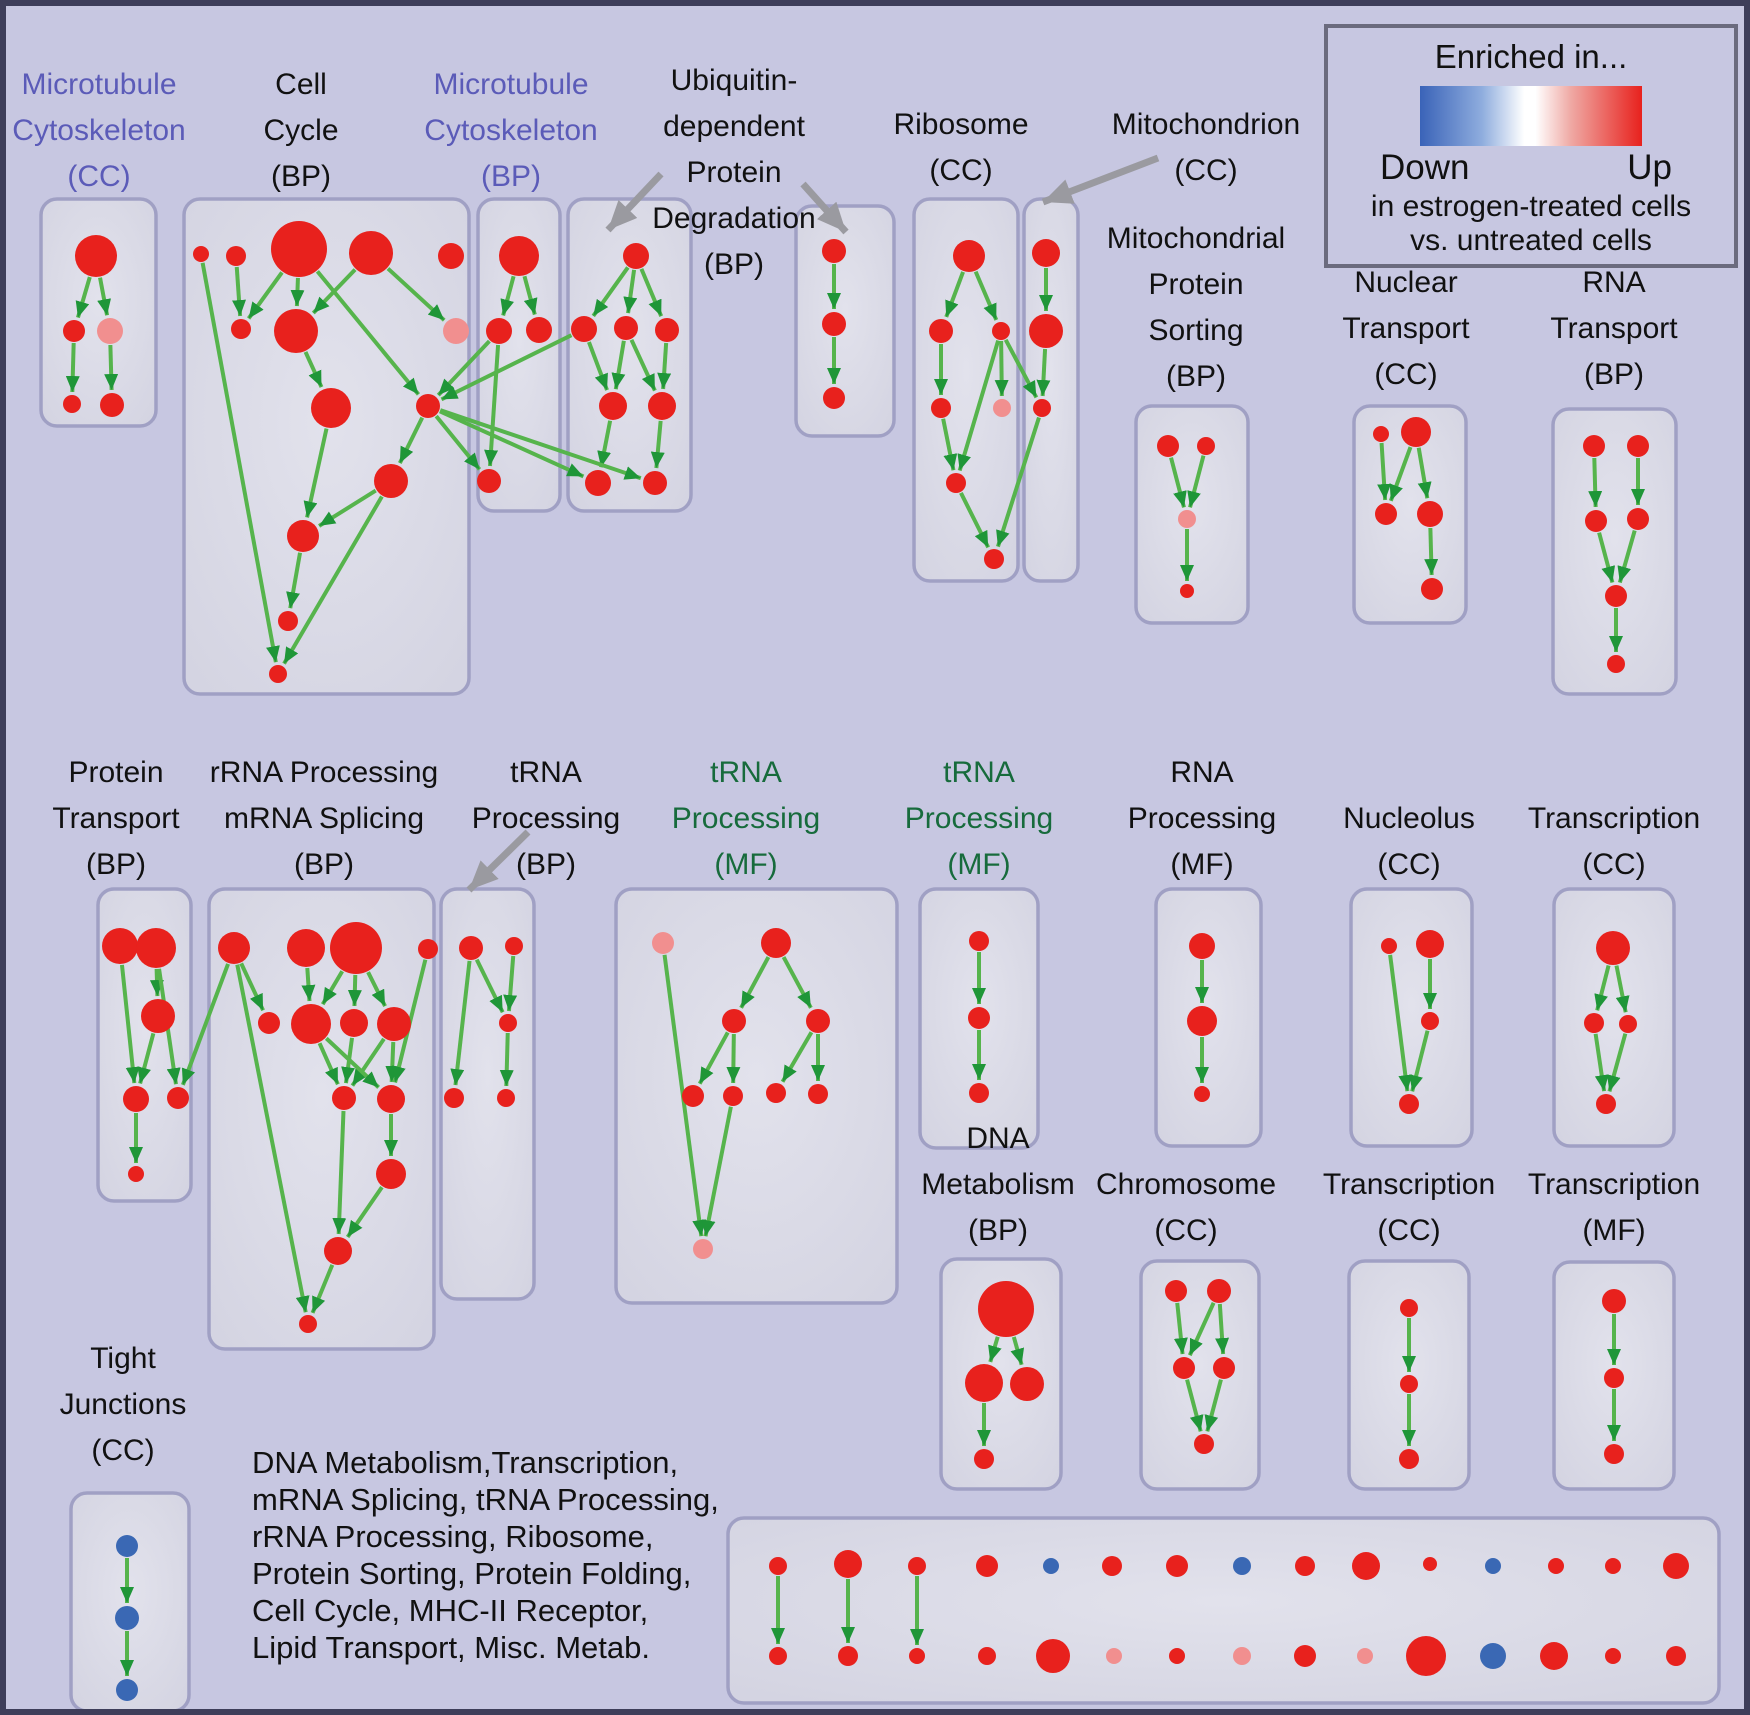  What do you see at coordinates (278, 674) in the screenshot?
I see `go-term-node-b14` at bounding box center [278, 674].